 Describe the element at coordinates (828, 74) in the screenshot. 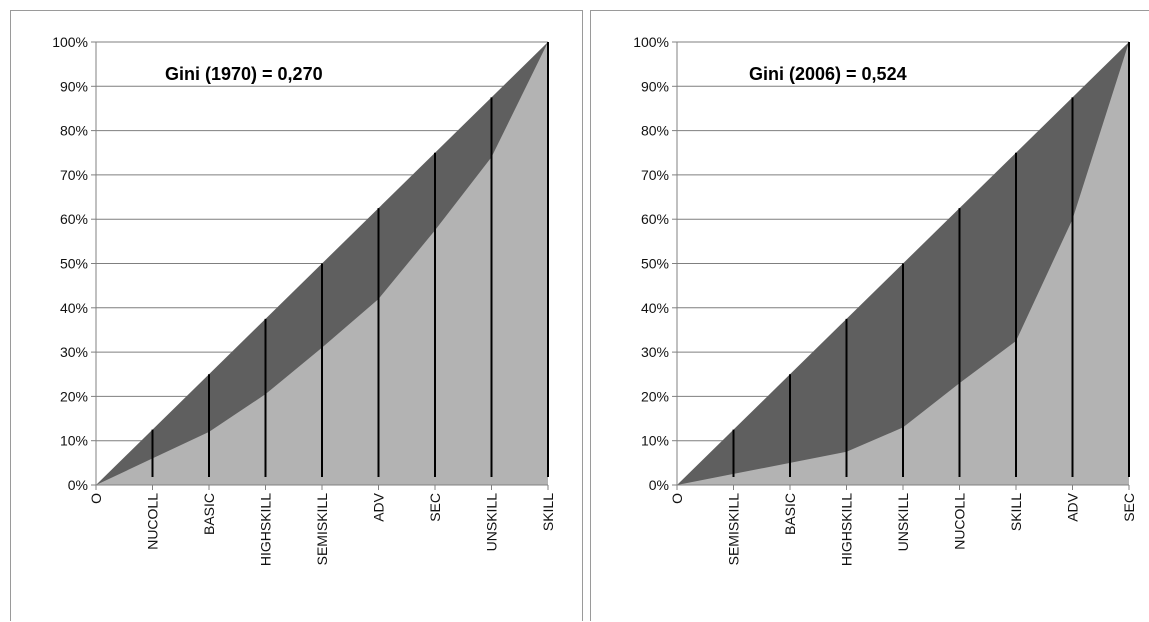

I see `gini-annotation: Gini (2006) = 0,524` at that location.